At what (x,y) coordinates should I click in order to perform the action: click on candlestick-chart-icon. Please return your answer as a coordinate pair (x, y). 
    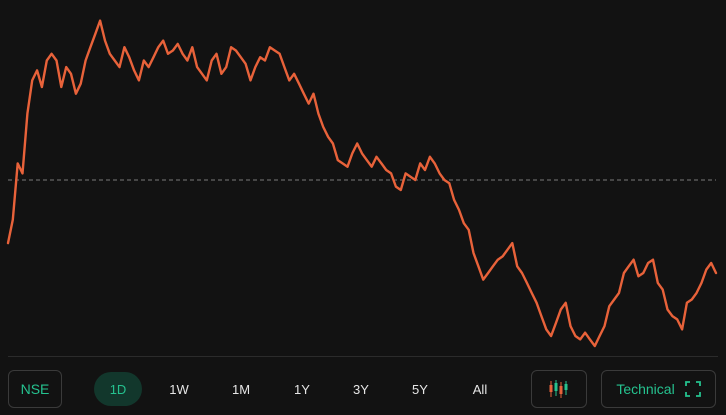
    Looking at the image, I should click on (558, 389).